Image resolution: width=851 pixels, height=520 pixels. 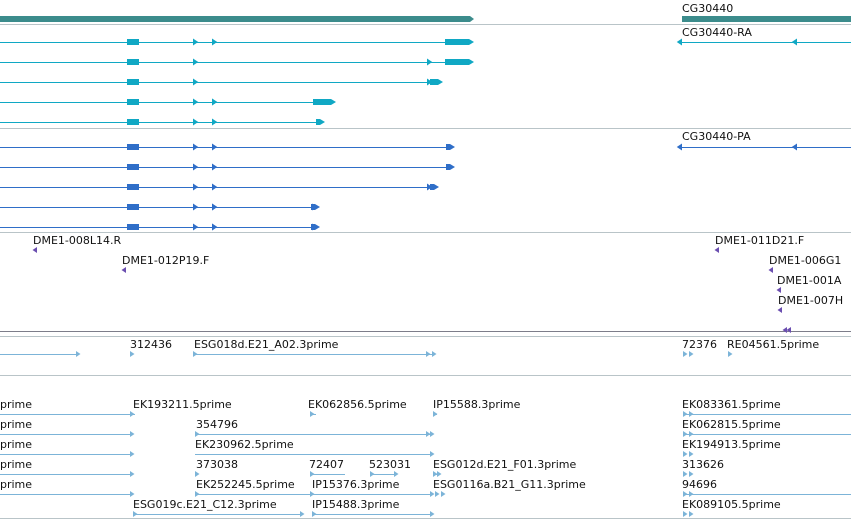 What do you see at coordinates (16, 404) in the screenshot?
I see `est-label-prime-1: prime` at bounding box center [16, 404].